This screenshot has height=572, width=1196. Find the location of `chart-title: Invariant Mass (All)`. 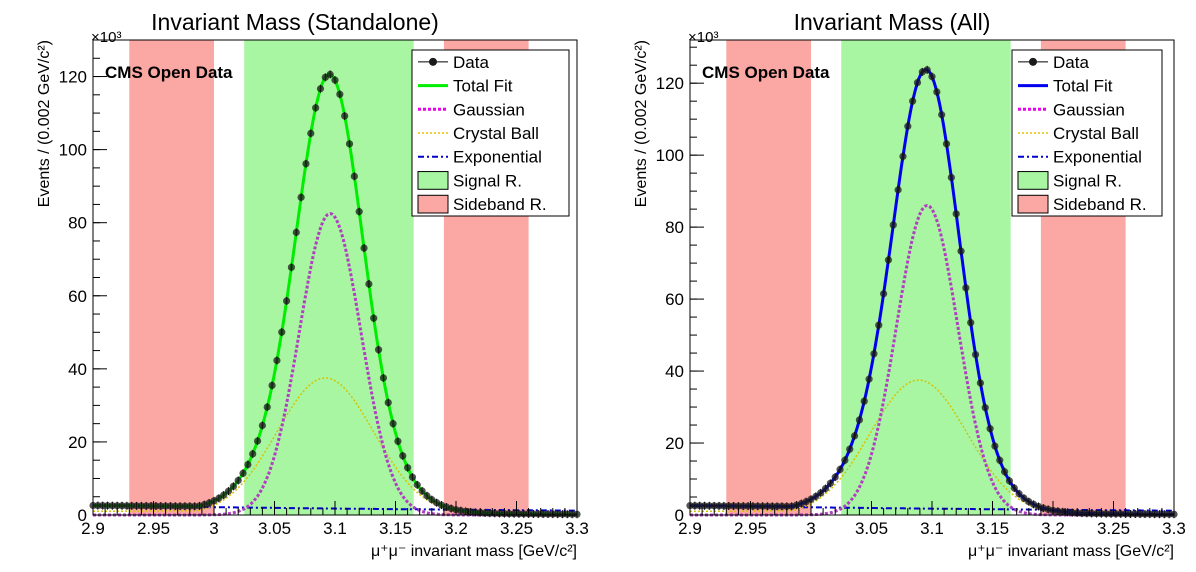

chart-title: Invariant Mass (All) is located at coordinates (892, 22).